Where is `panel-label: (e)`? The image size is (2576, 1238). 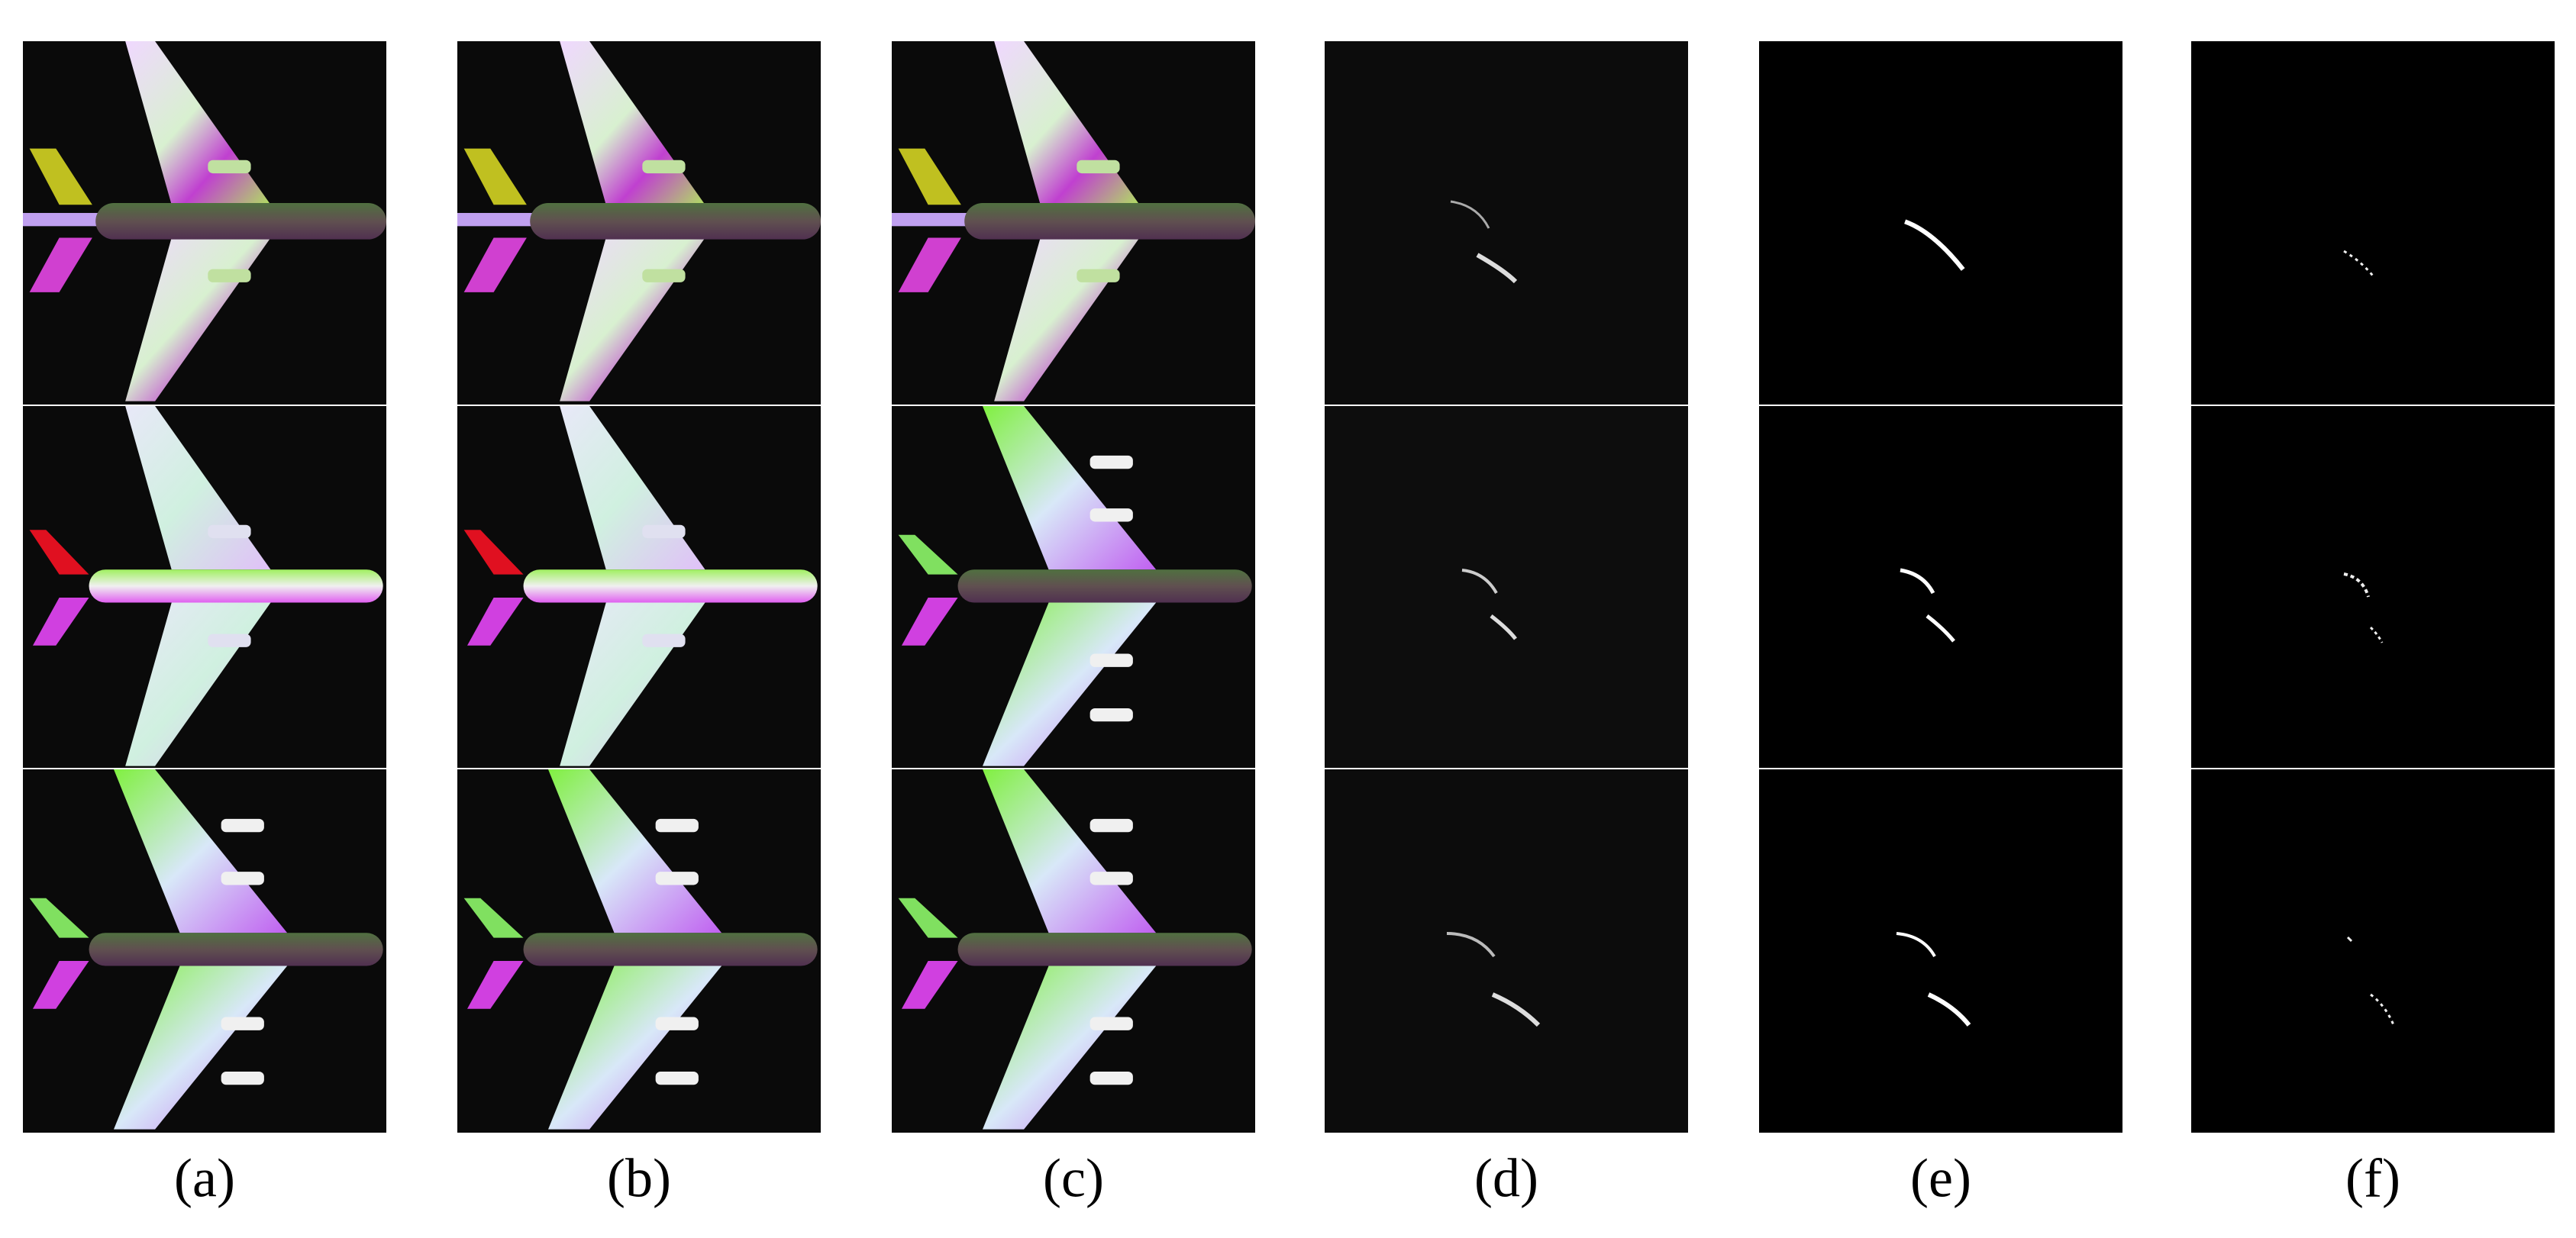
panel-label: (e) is located at coordinates (1940, 1179).